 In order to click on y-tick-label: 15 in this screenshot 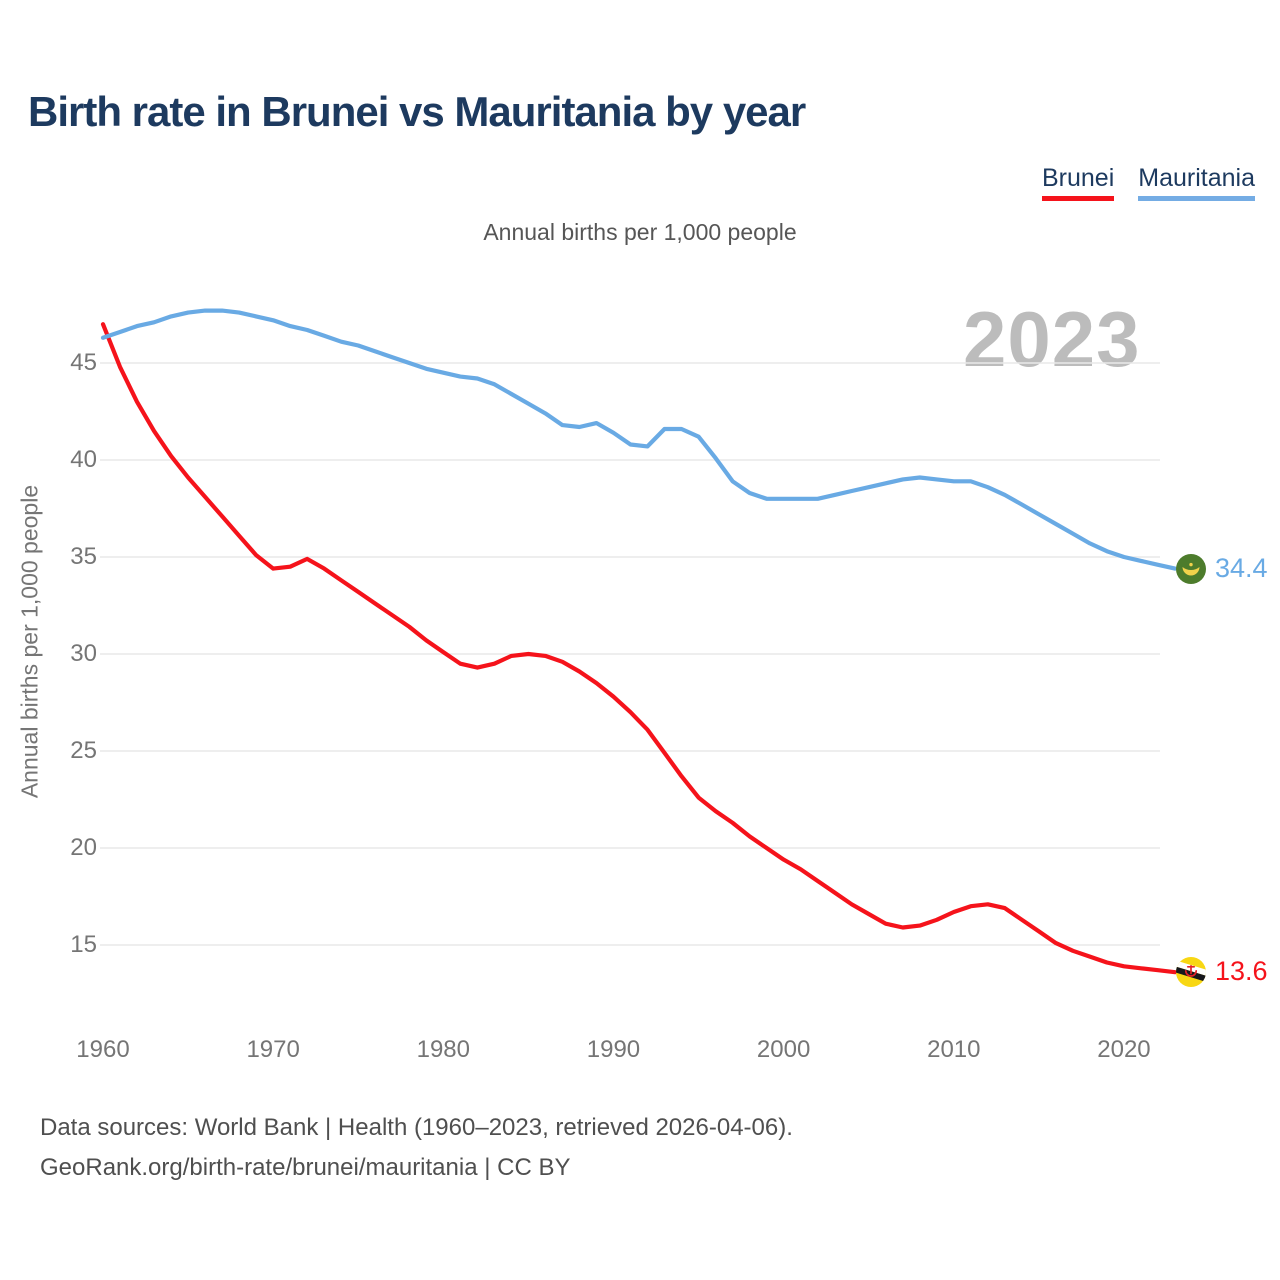, I will do `click(83, 944)`.